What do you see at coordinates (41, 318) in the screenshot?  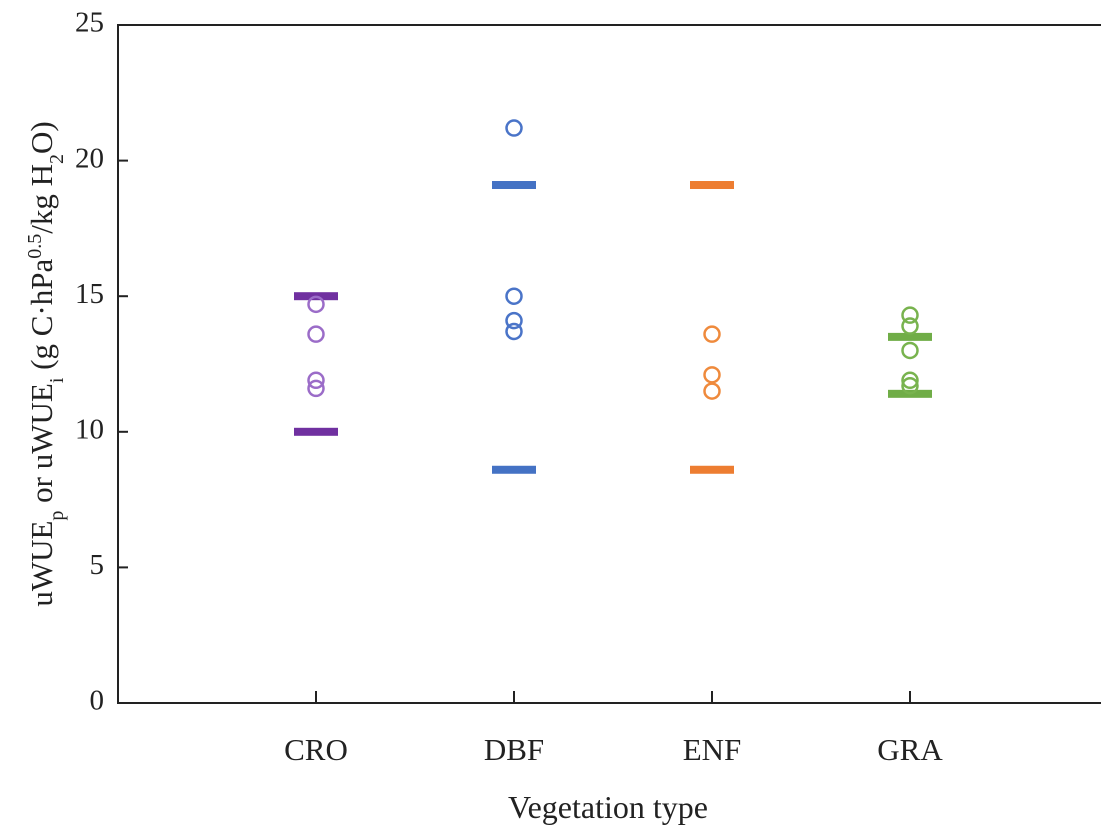 I see `y-axis-label-part: (g C·hPa` at bounding box center [41, 318].